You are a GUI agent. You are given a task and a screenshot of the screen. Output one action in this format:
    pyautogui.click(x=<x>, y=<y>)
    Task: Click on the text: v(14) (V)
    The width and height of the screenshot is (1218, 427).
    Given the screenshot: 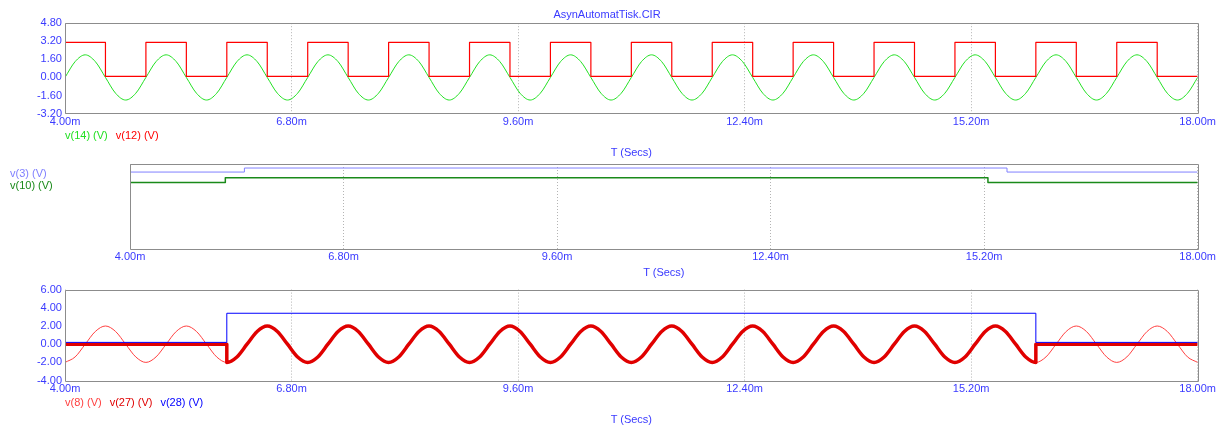 What is the action you would take?
    pyautogui.click(x=86, y=134)
    